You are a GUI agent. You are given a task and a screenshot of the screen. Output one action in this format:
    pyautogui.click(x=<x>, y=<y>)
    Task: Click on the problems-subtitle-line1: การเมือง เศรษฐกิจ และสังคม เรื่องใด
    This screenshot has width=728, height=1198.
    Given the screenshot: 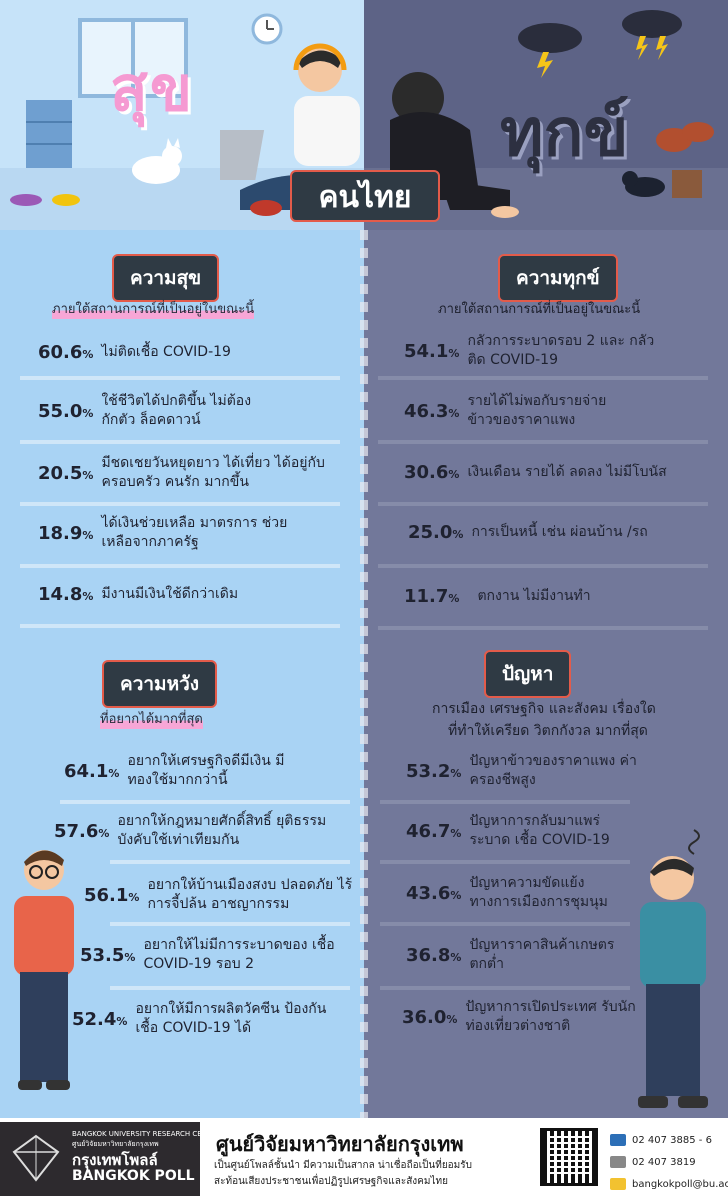 What is the action you would take?
    pyautogui.click(x=544, y=709)
    